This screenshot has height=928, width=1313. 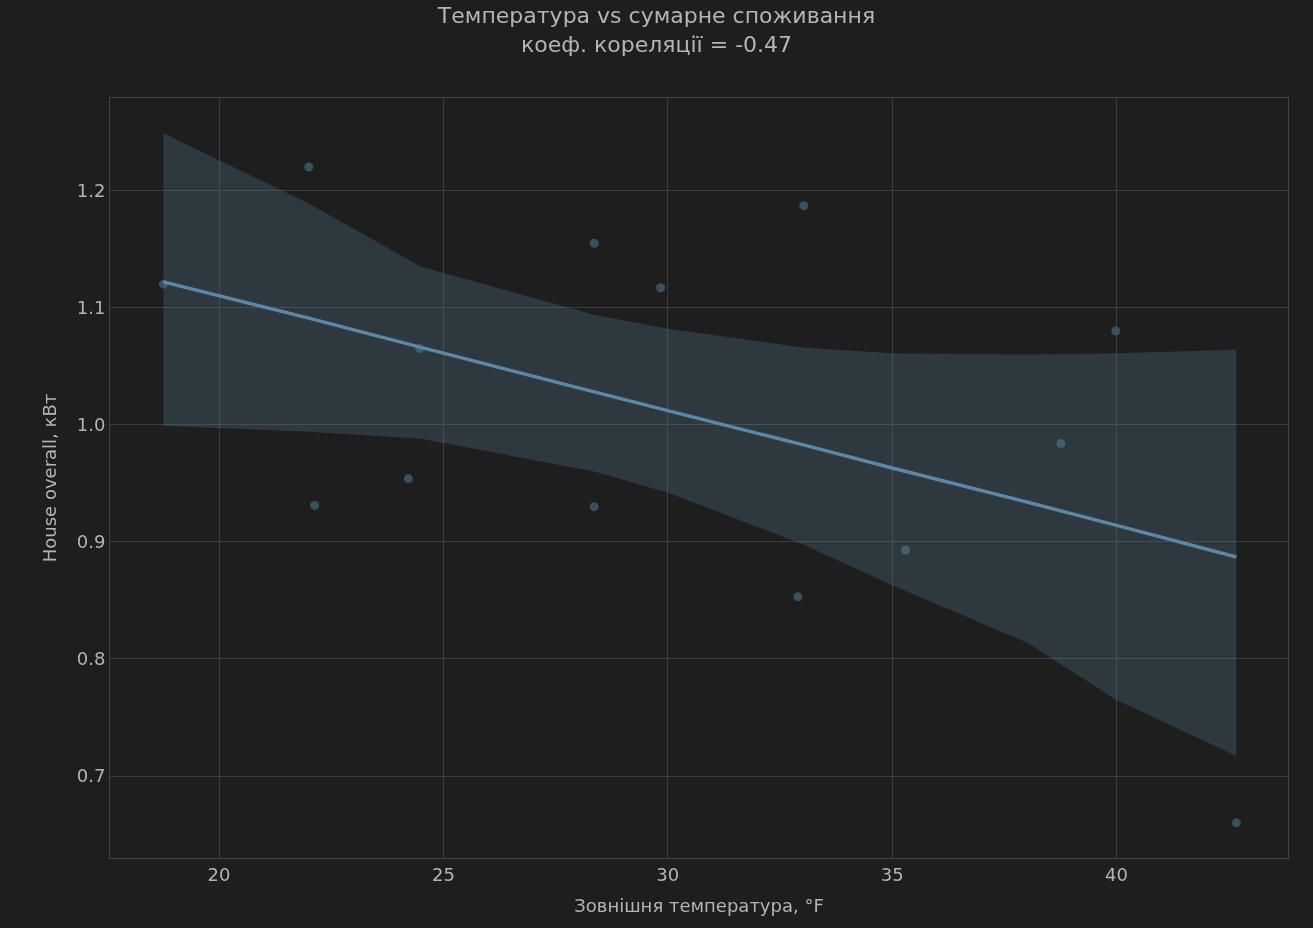 What do you see at coordinates (219, 874) in the screenshot?
I see `x-tick-label: 20` at bounding box center [219, 874].